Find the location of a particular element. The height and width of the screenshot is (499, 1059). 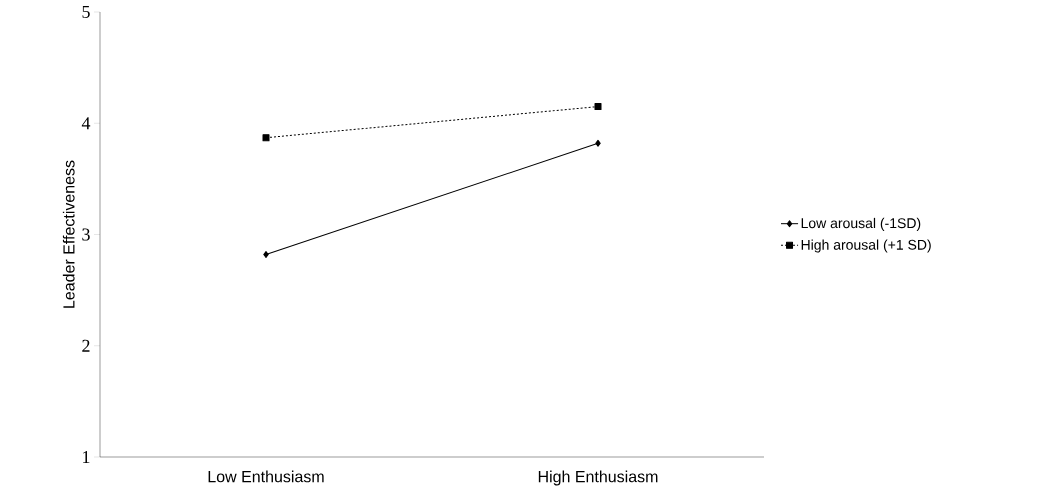

y-tick-label: 3 is located at coordinates (86, 234).